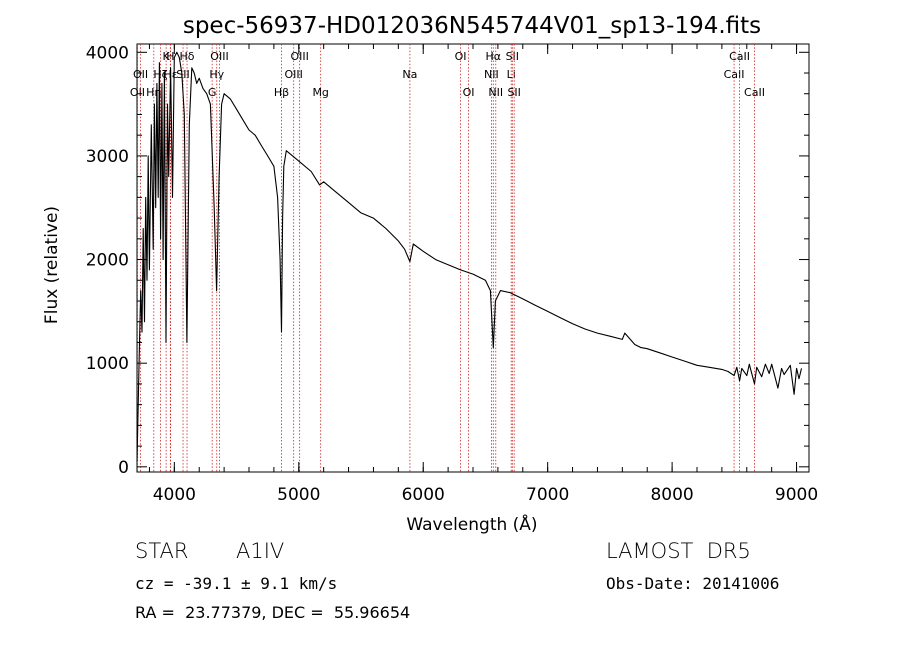 This screenshot has height=649, width=900. What do you see at coordinates (236, 583) in the screenshot?
I see `redshift-velocity: cz = -39.1 ± 9.1 km/s` at bounding box center [236, 583].